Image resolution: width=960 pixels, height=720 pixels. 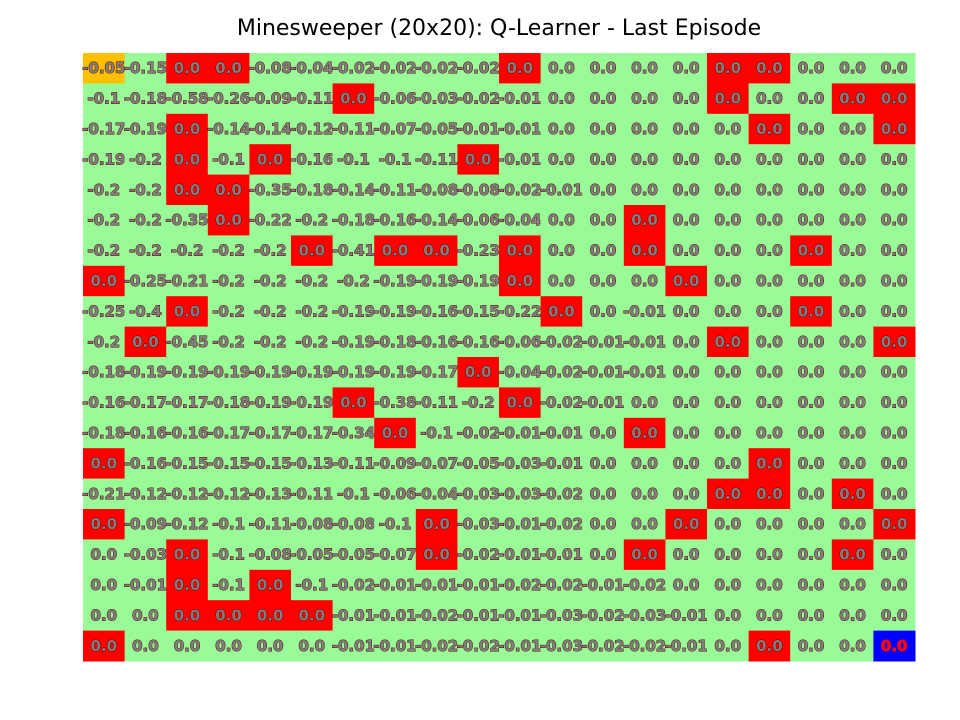 What do you see at coordinates (478, 403) in the screenshot?
I see `cell-free-r11-c9` at bounding box center [478, 403].